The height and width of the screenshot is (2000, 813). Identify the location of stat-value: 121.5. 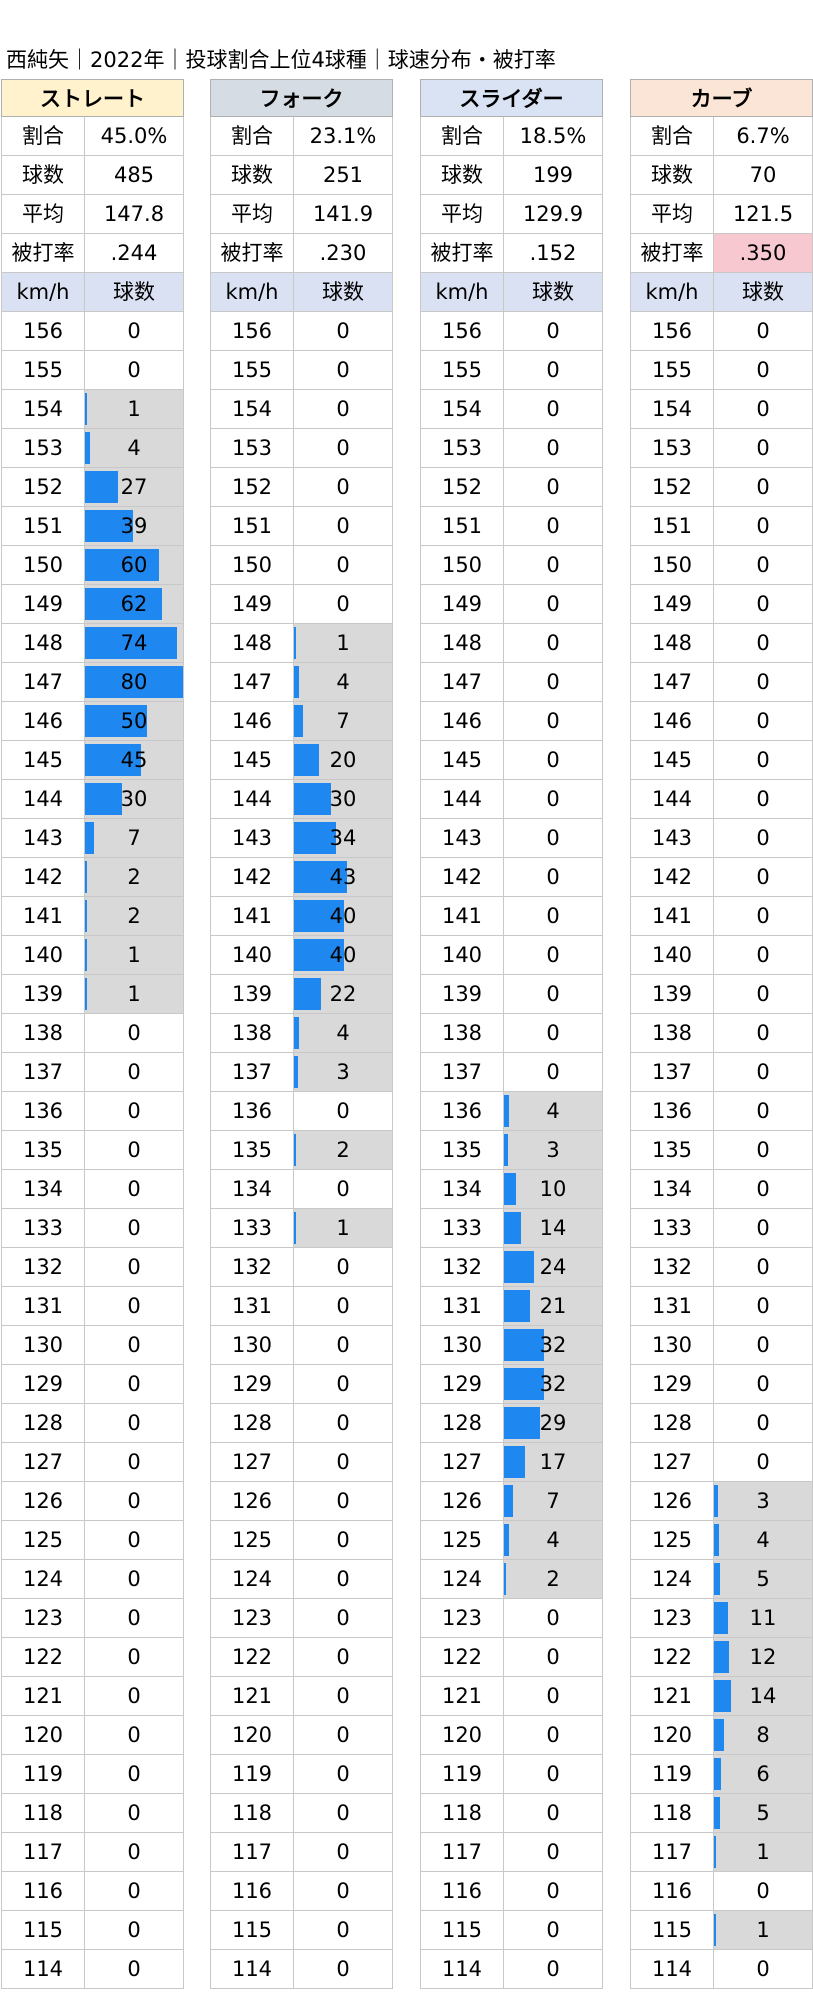
(763, 214).